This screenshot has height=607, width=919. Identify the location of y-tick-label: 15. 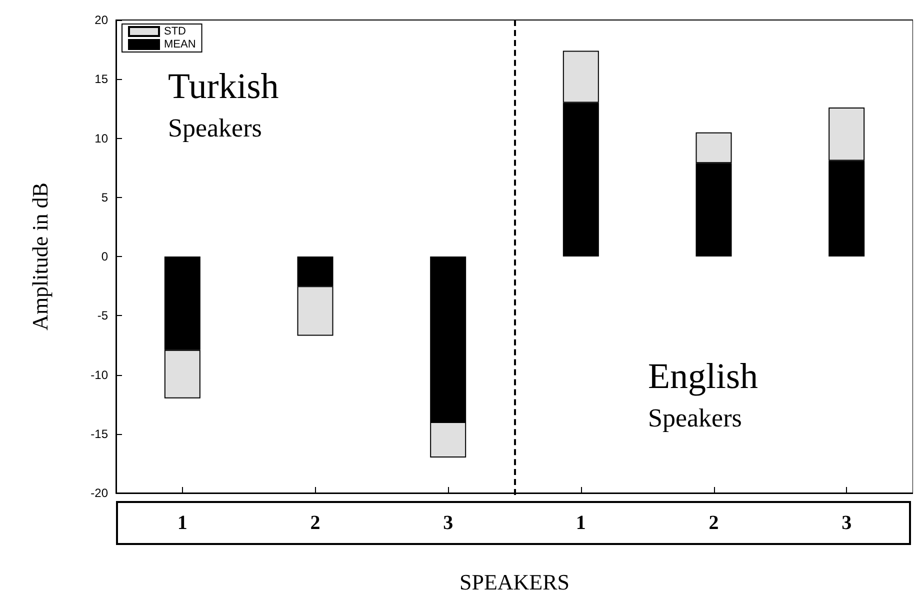
(101, 79).